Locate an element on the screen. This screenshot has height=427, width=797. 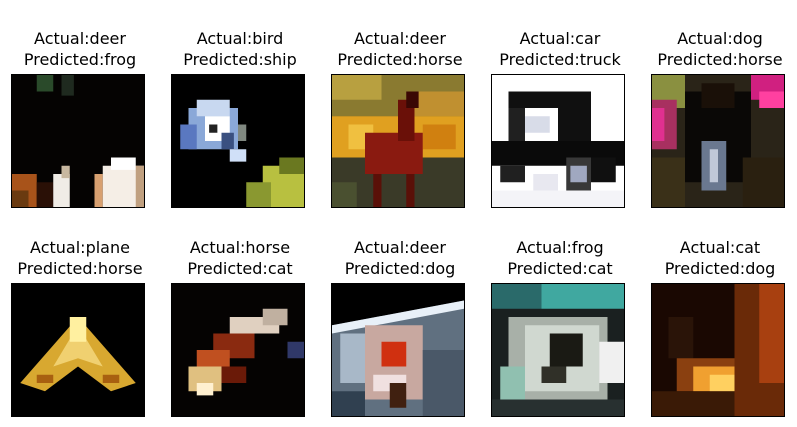
actual-label: Actual:horse is located at coordinates (240, 247).